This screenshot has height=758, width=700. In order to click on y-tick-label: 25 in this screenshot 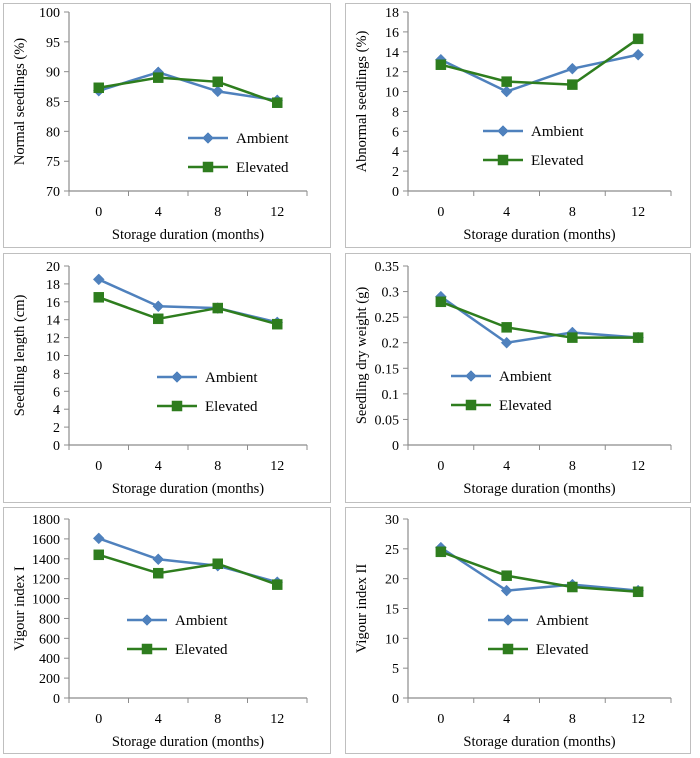, I will do `click(392, 550)`.